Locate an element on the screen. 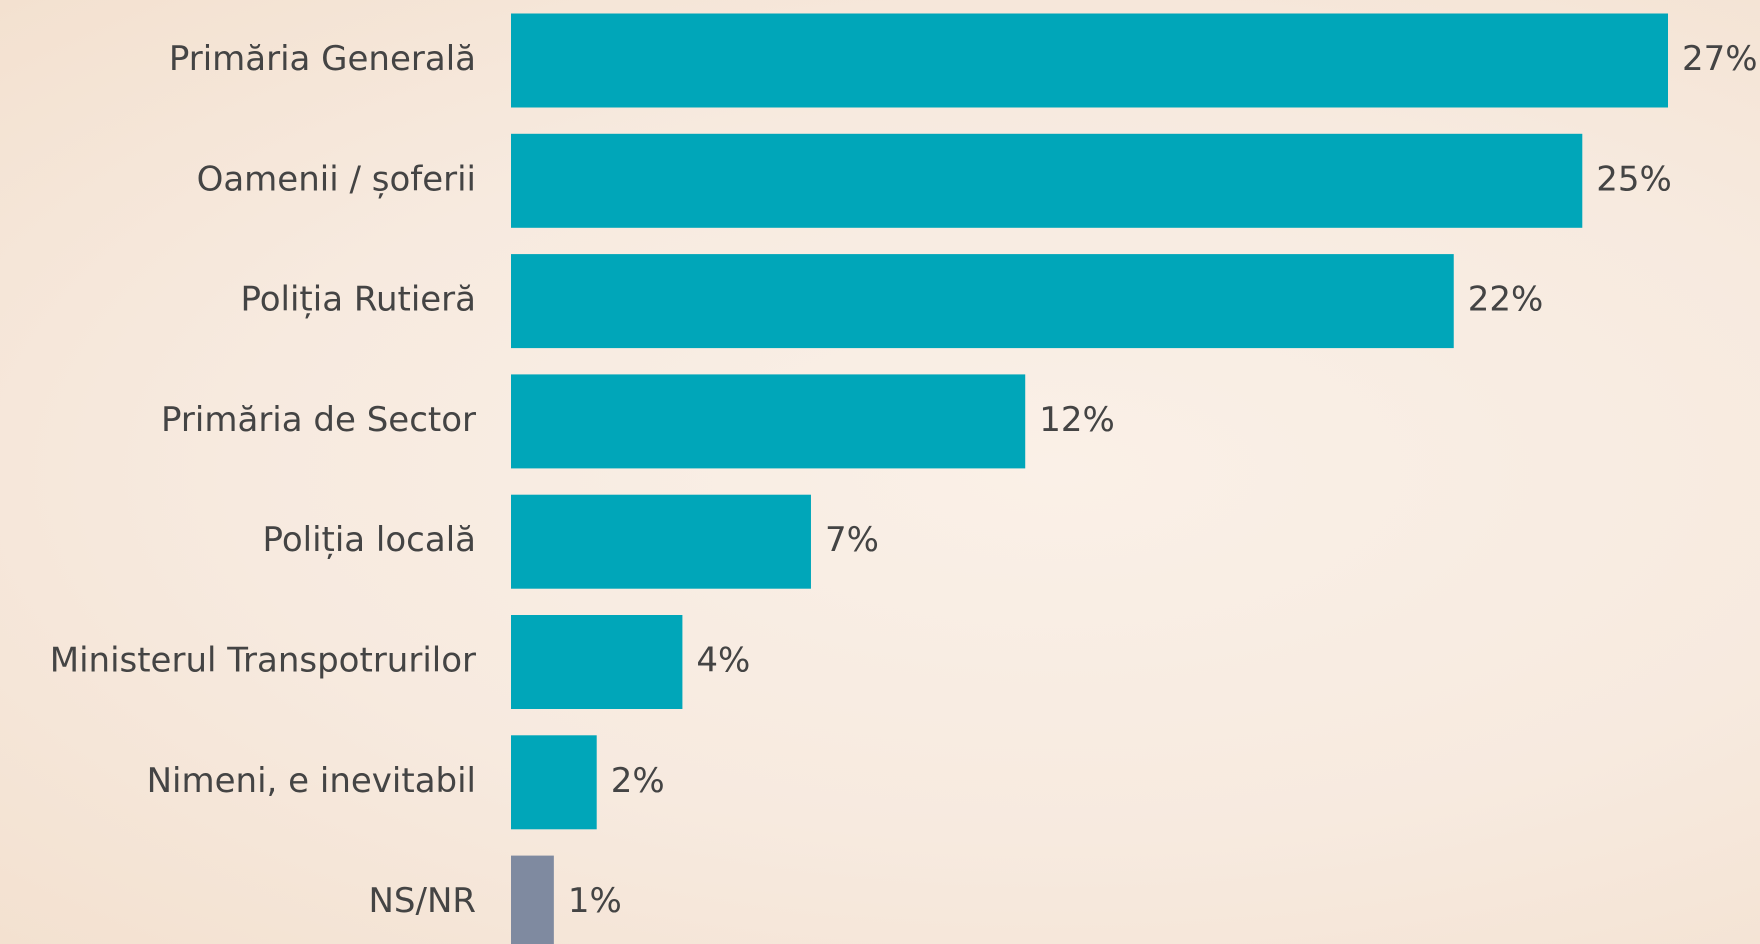 This screenshot has height=944, width=1760. value-label: 1% is located at coordinates (595, 901).